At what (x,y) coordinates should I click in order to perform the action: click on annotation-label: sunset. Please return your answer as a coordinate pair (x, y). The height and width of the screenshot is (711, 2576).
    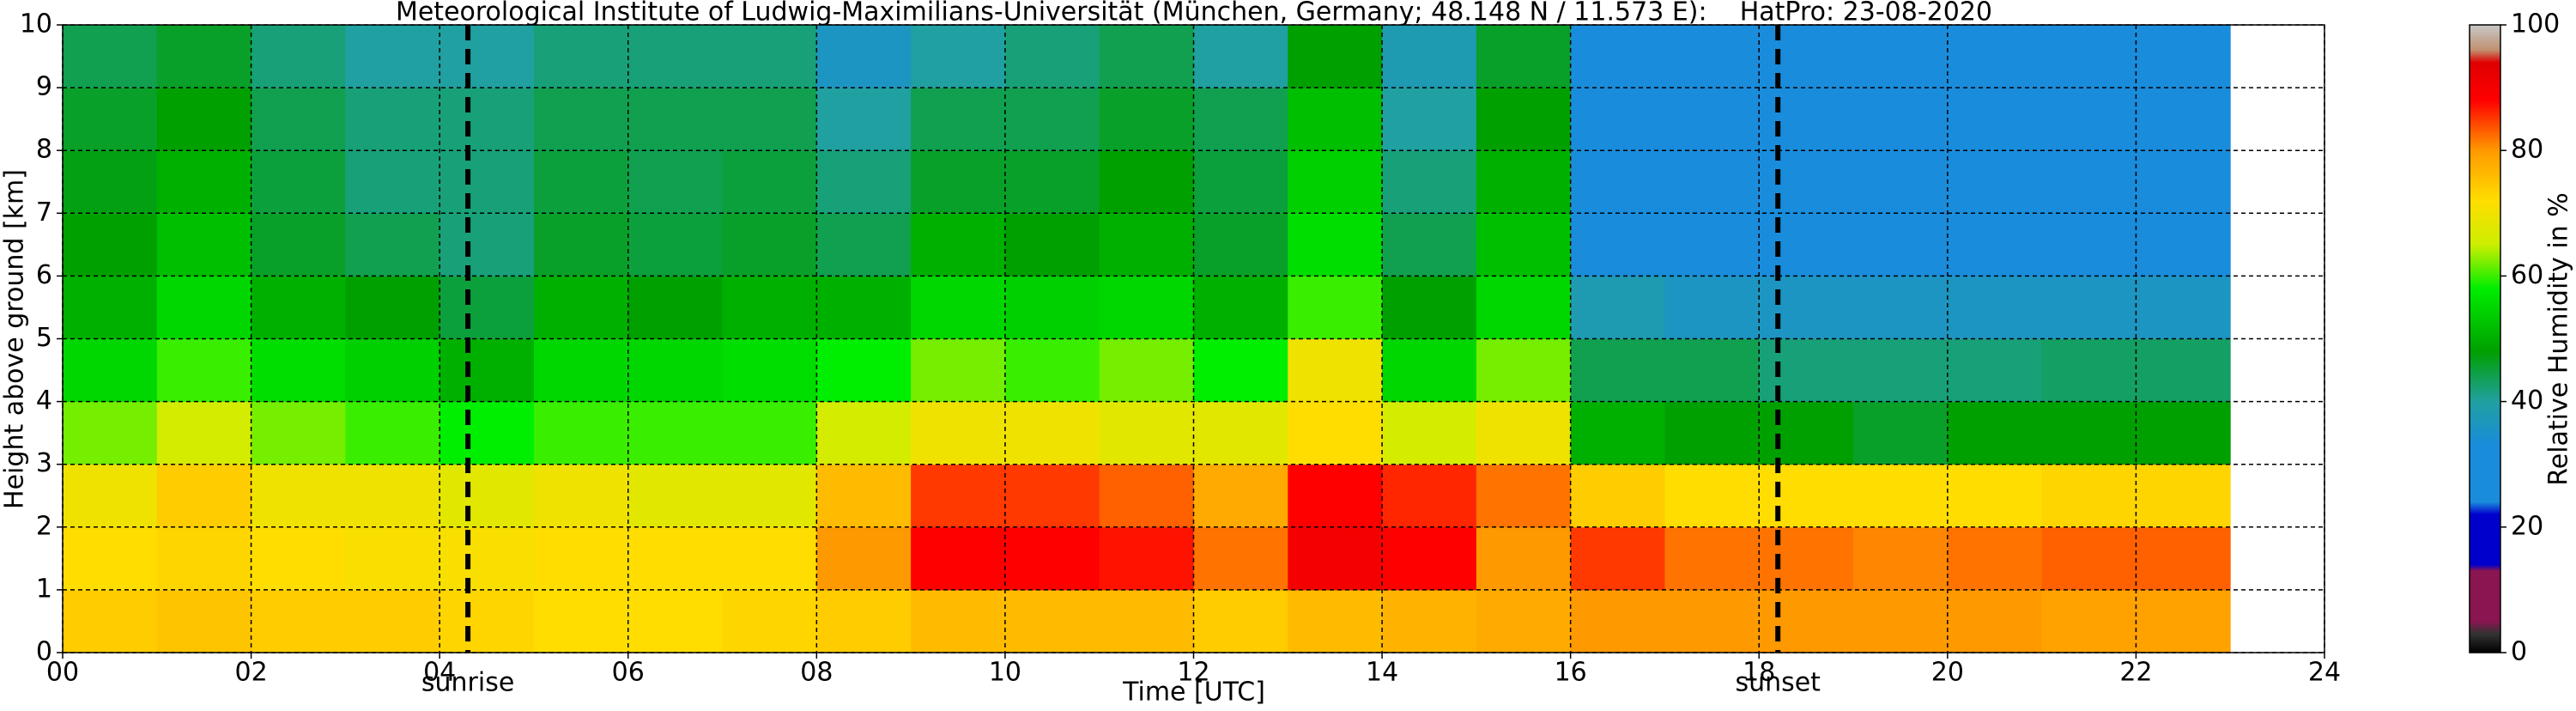
    Looking at the image, I should click on (1778, 683).